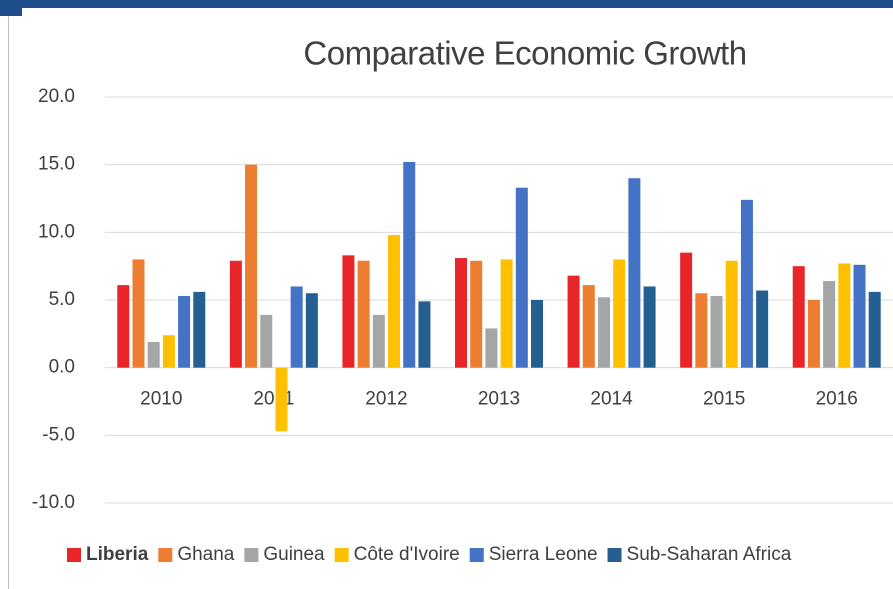  What do you see at coordinates (117, 554) in the screenshot?
I see `legend-label: Liberia` at bounding box center [117, 554].